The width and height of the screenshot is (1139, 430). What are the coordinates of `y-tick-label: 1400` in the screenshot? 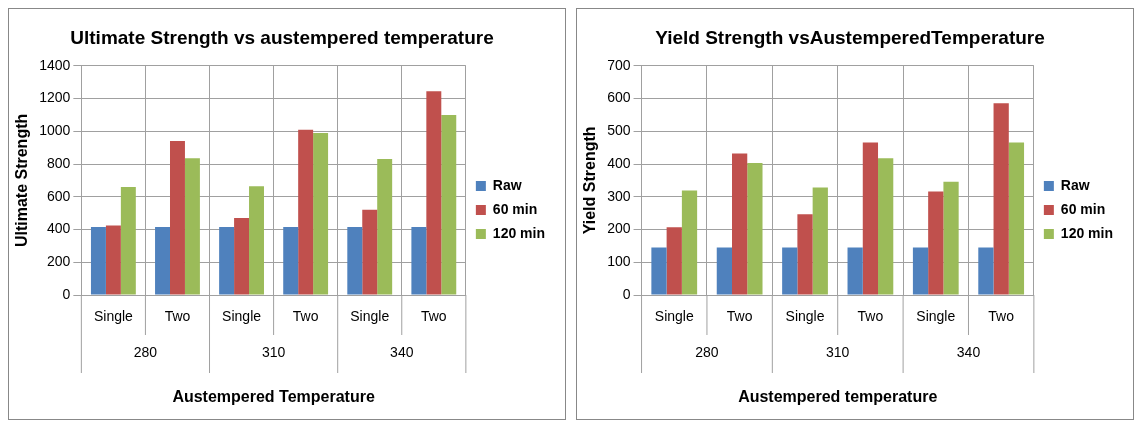 It's located at (55, 64).